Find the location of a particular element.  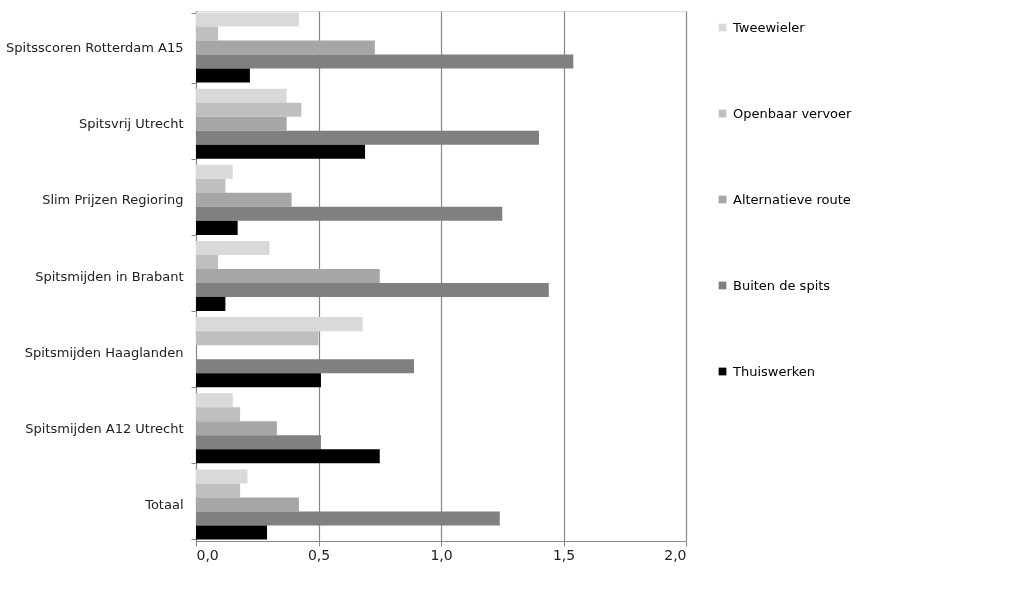

x-tick-label: 1,0 is located at coordinates (441, 554).